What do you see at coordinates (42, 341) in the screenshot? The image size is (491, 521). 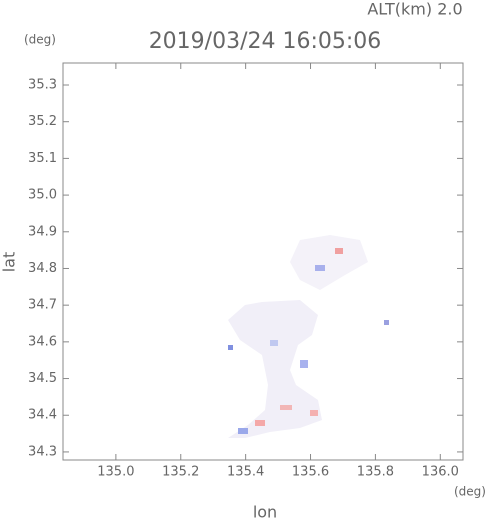 I see `y-tick-label: 34.6` at bounding box center [42, 341].